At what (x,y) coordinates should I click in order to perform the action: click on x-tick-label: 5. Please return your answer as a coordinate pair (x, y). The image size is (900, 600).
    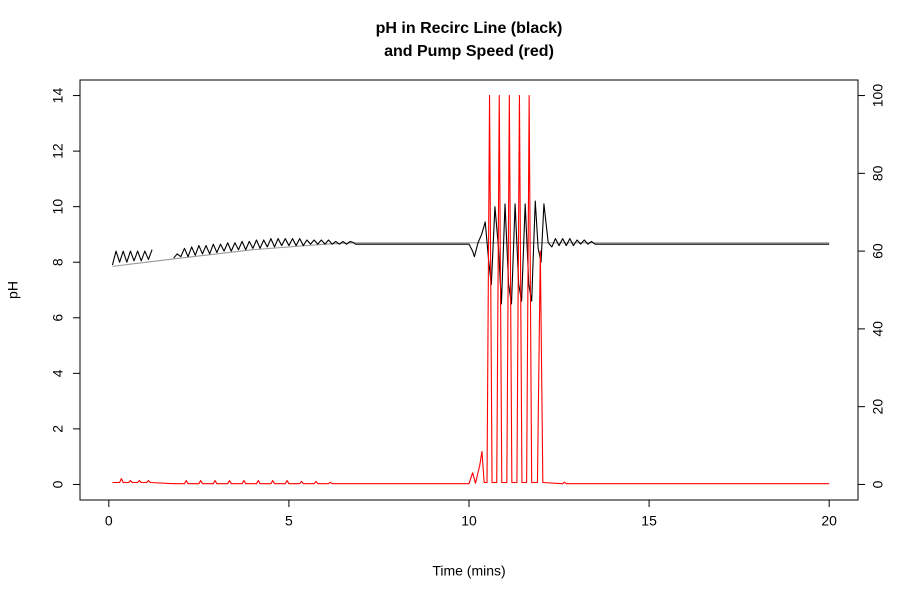
    Looking at the image, I should click on (289, 521).